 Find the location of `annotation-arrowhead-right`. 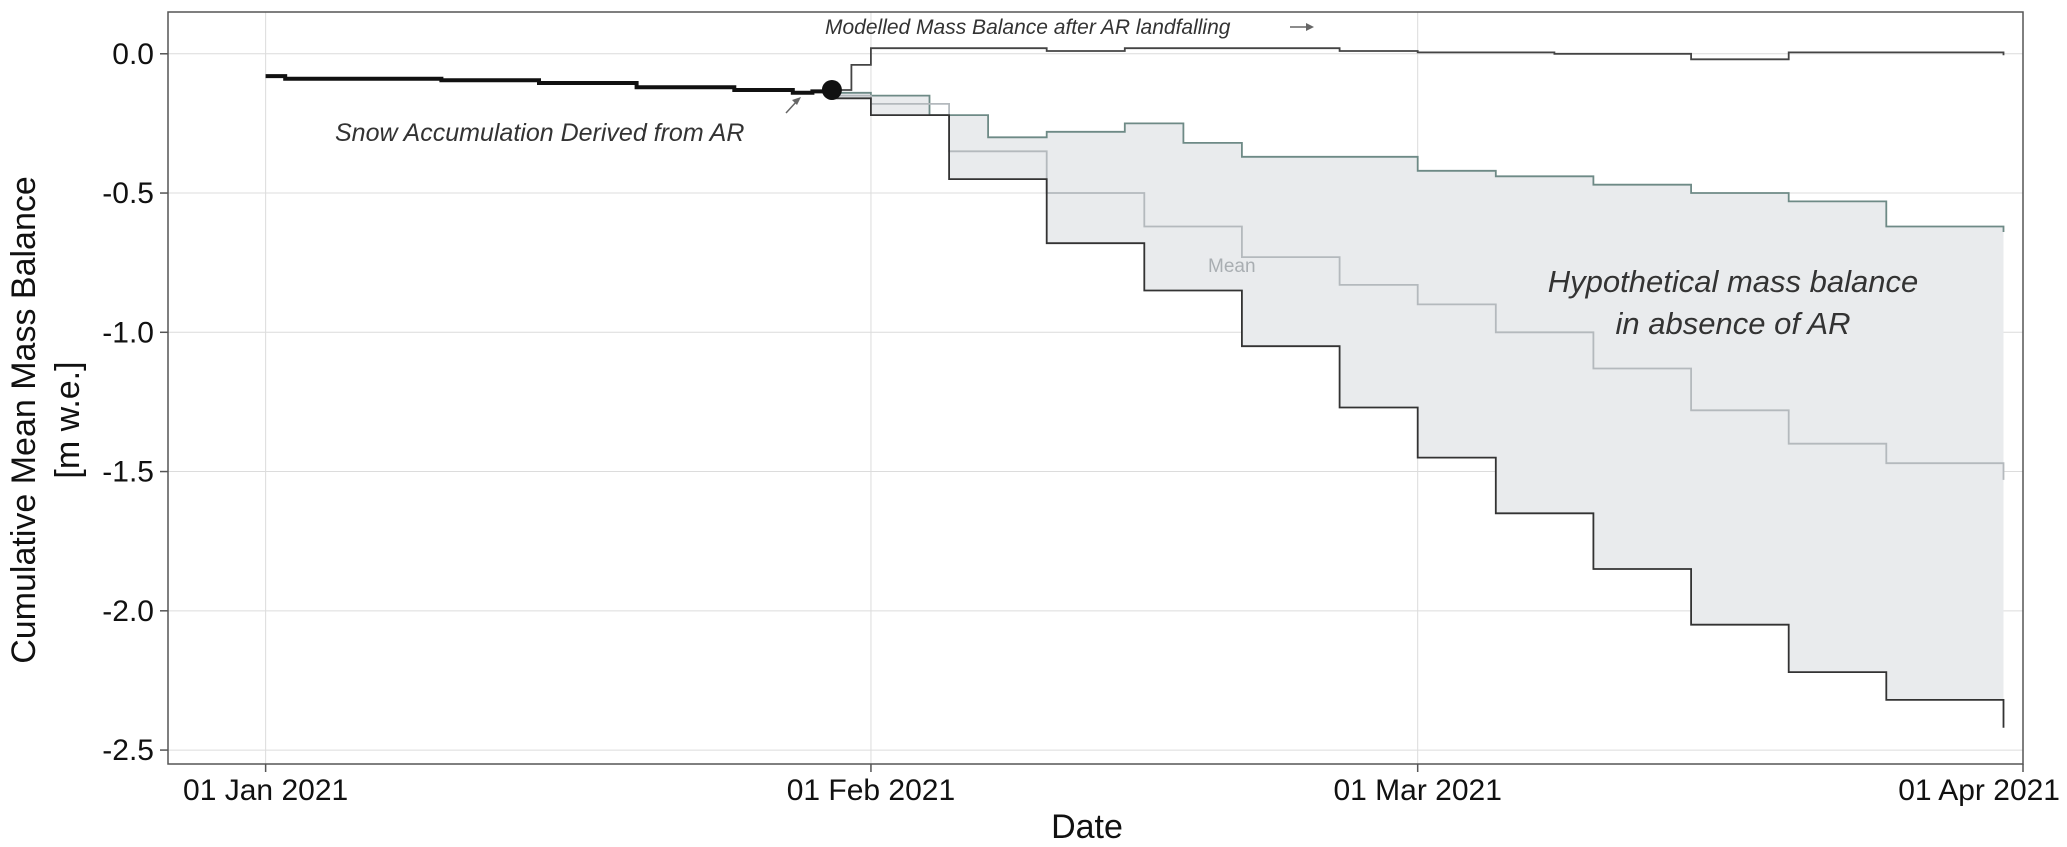

annotation-arrowhead-right is located at coordinates (1310, 27).